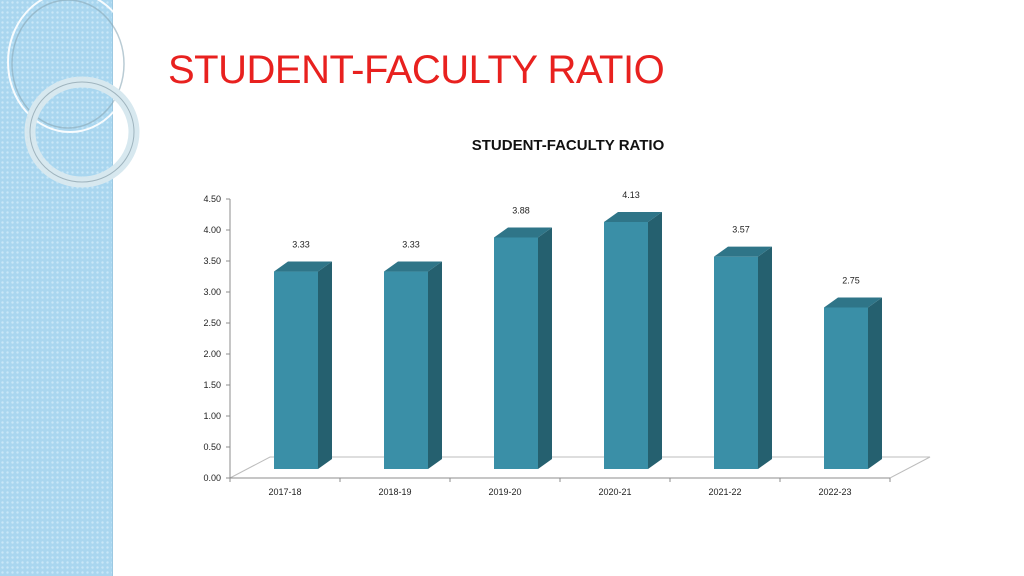  What do you see at coordinates (212, 416) in the screenshot?
I see `y-tick-label: 1.00` at bounding box center [212, 416].